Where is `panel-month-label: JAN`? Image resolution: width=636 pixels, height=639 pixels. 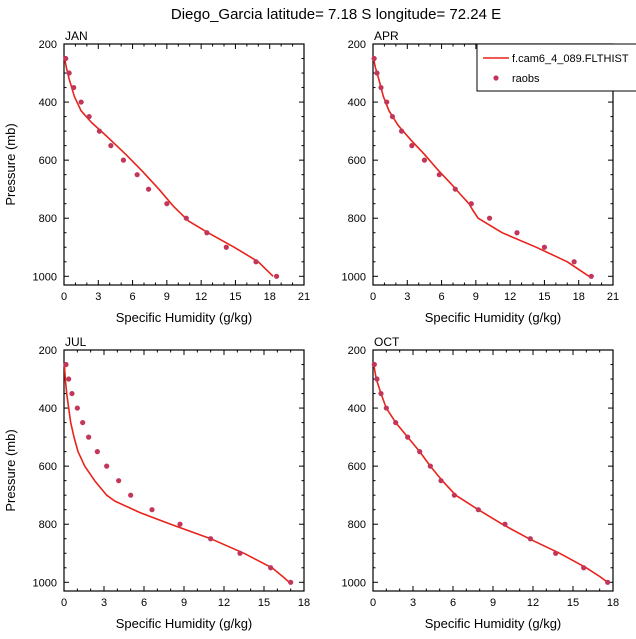
panel-month-label: JAN is located at coordinates (76, 36).